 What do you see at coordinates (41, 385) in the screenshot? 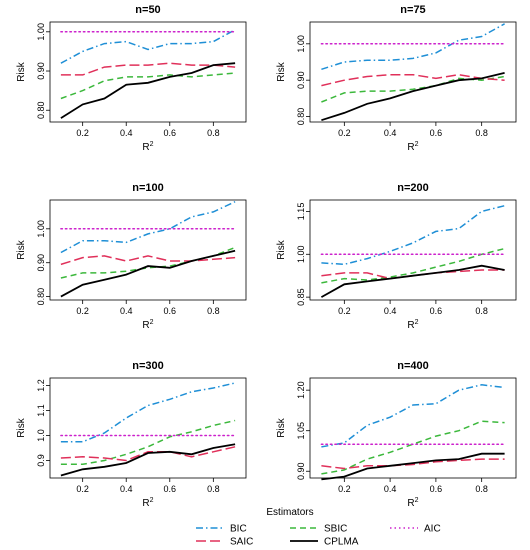
I see `y-tick-label: 1.2` at bounding box center [41, 385].